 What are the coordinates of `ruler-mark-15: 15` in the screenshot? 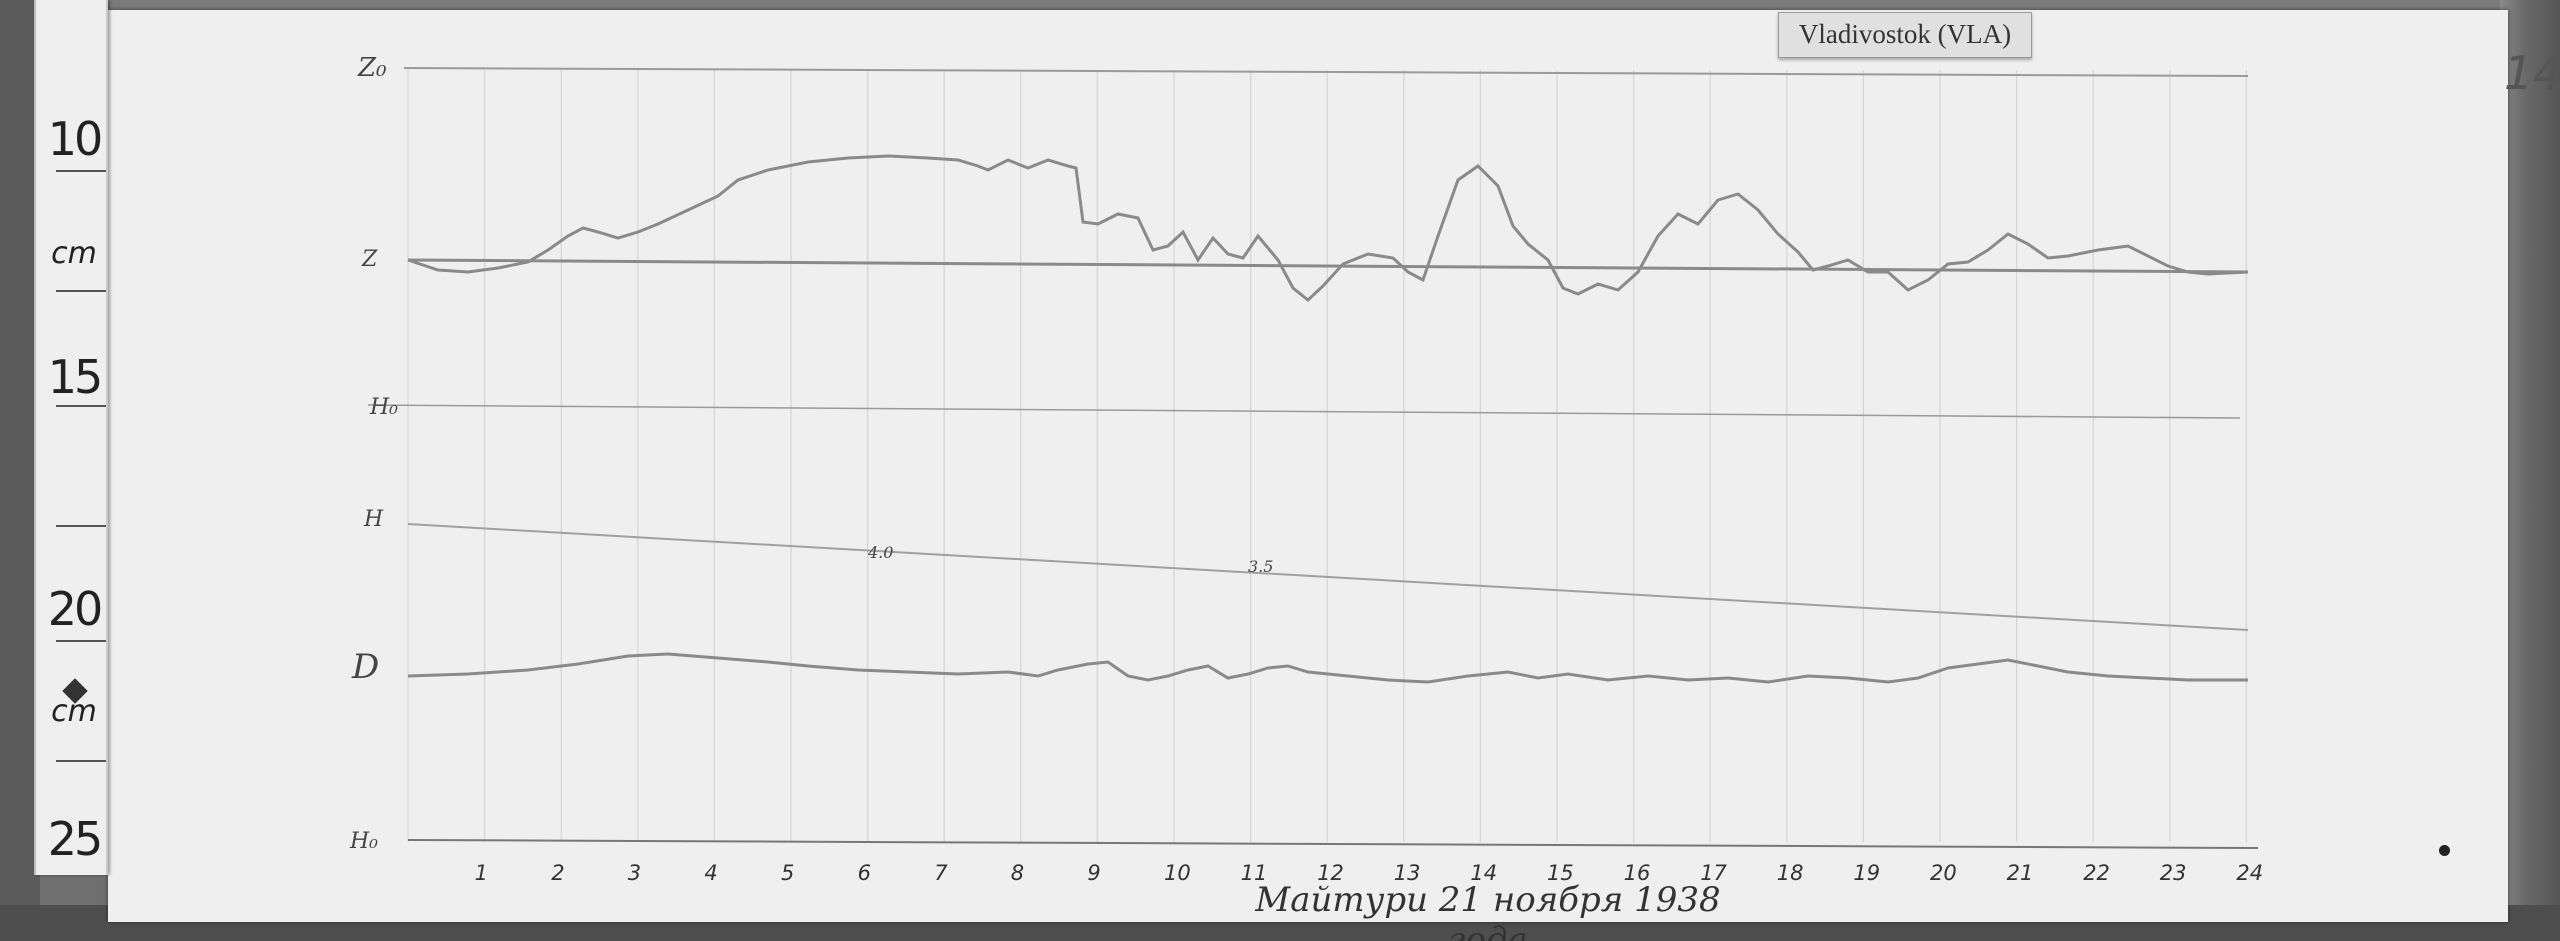 It's located at (75, 377).